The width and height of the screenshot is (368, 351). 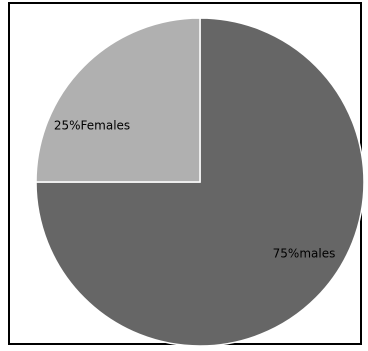 I want to click on slice-label-females: 25%Females, so click(x=92, y=126).